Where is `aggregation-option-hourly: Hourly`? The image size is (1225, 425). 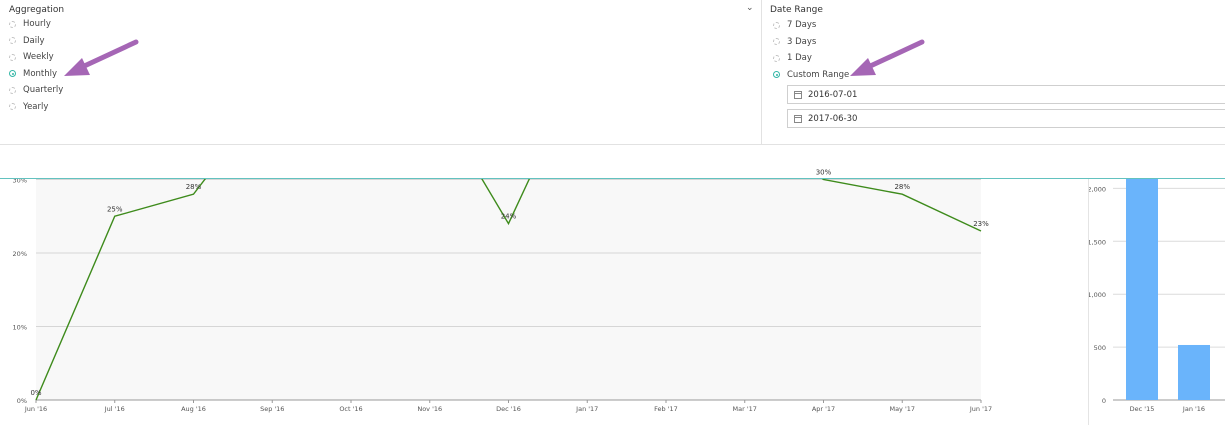
aggregation-option-hourly: Hourly is located at coordinates (36, 24).